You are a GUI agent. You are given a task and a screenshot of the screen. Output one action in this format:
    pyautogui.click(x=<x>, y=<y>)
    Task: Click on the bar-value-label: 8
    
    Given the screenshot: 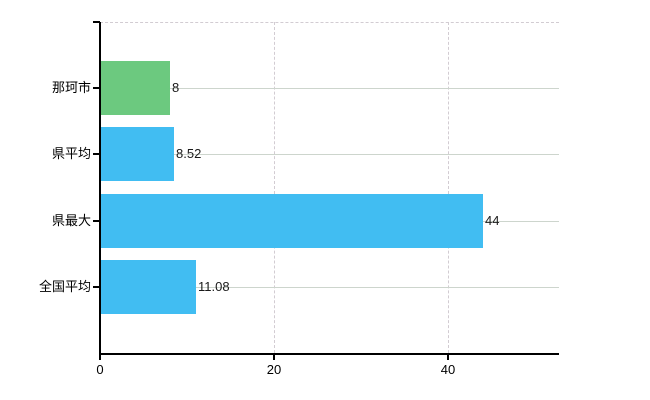 What is the action you would take?
    pyautogui.click(x=176, y=87)
    